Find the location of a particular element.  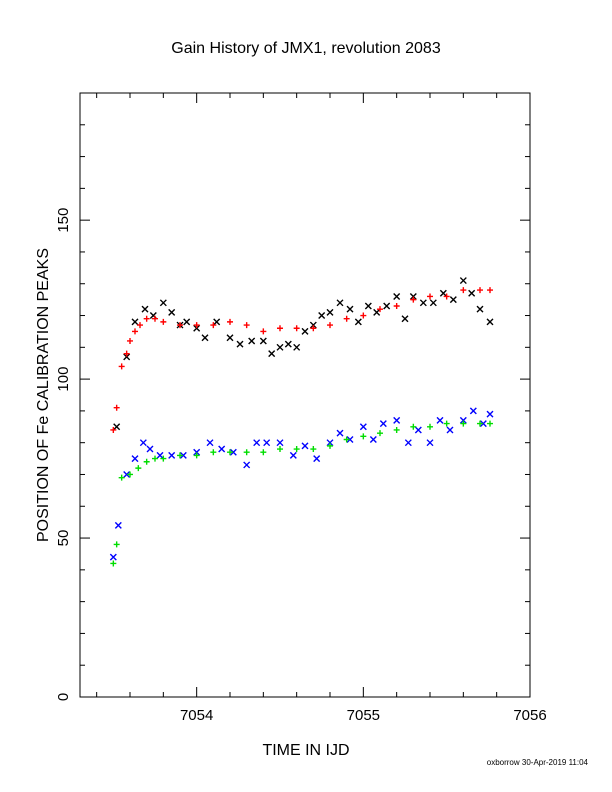

x-tick-label: 7055 is located at coordinates (363, 715).